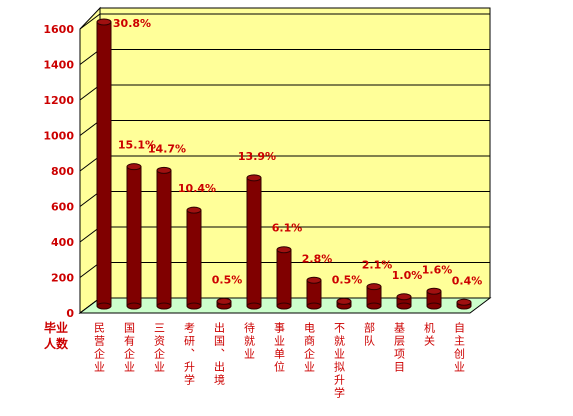 The width and height of the screenshot is (573, 416). What do you see at coordinates (399, 348) in the screenshot?
I see `x-tick-label: 基层项目` at bounding box center [399, 348].